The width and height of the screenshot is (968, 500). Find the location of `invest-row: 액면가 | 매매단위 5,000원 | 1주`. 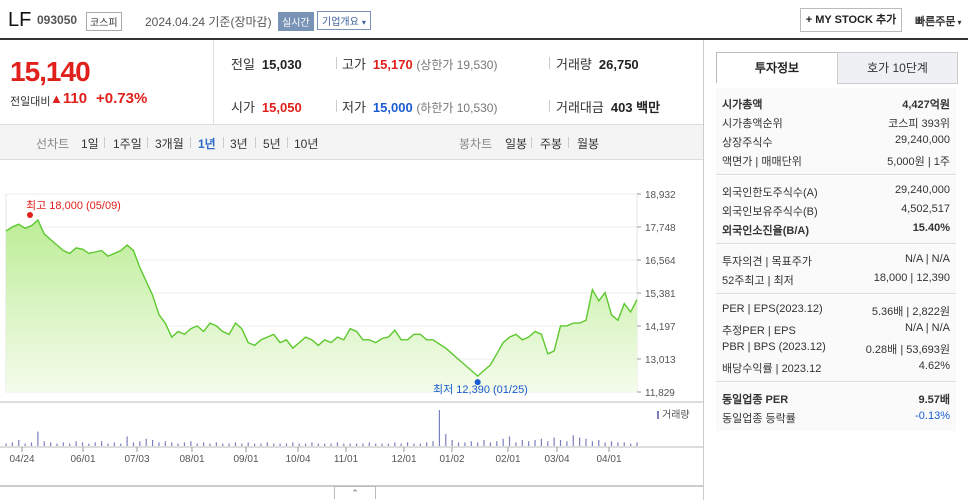

invest-row: 액면가 | 매매단위 5,000원 | 1주 is located at coordinates (836, 160).